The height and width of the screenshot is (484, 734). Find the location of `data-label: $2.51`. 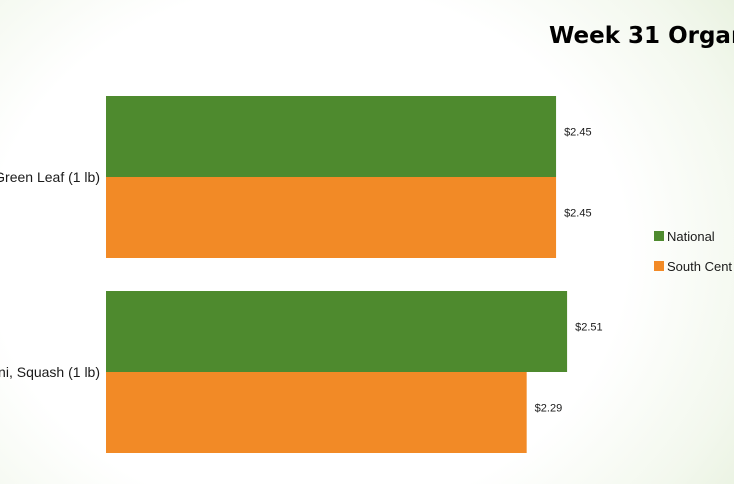

data-label: $2.51 is located at coordinates (589, 328).